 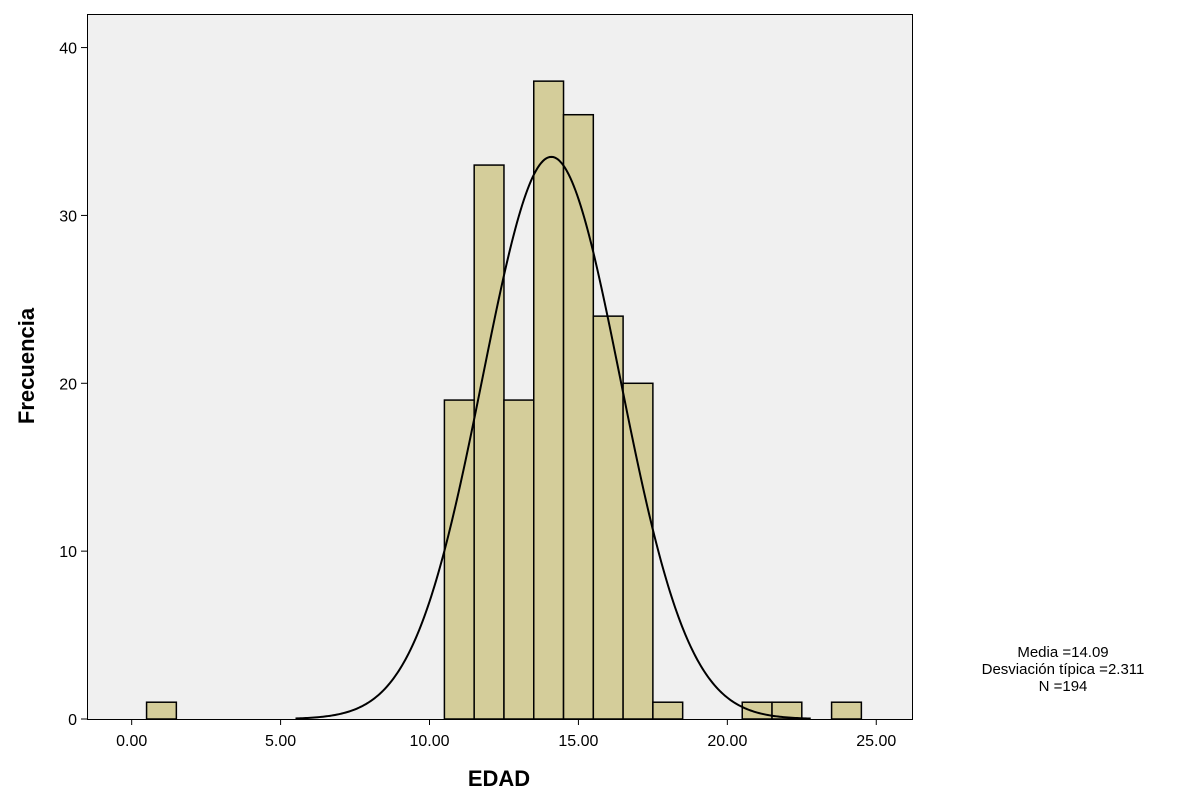 What do you see at coordinates (68, 49) in the screenshot?
I see `y-tick-label: 40` at bounding box center [68, 49].